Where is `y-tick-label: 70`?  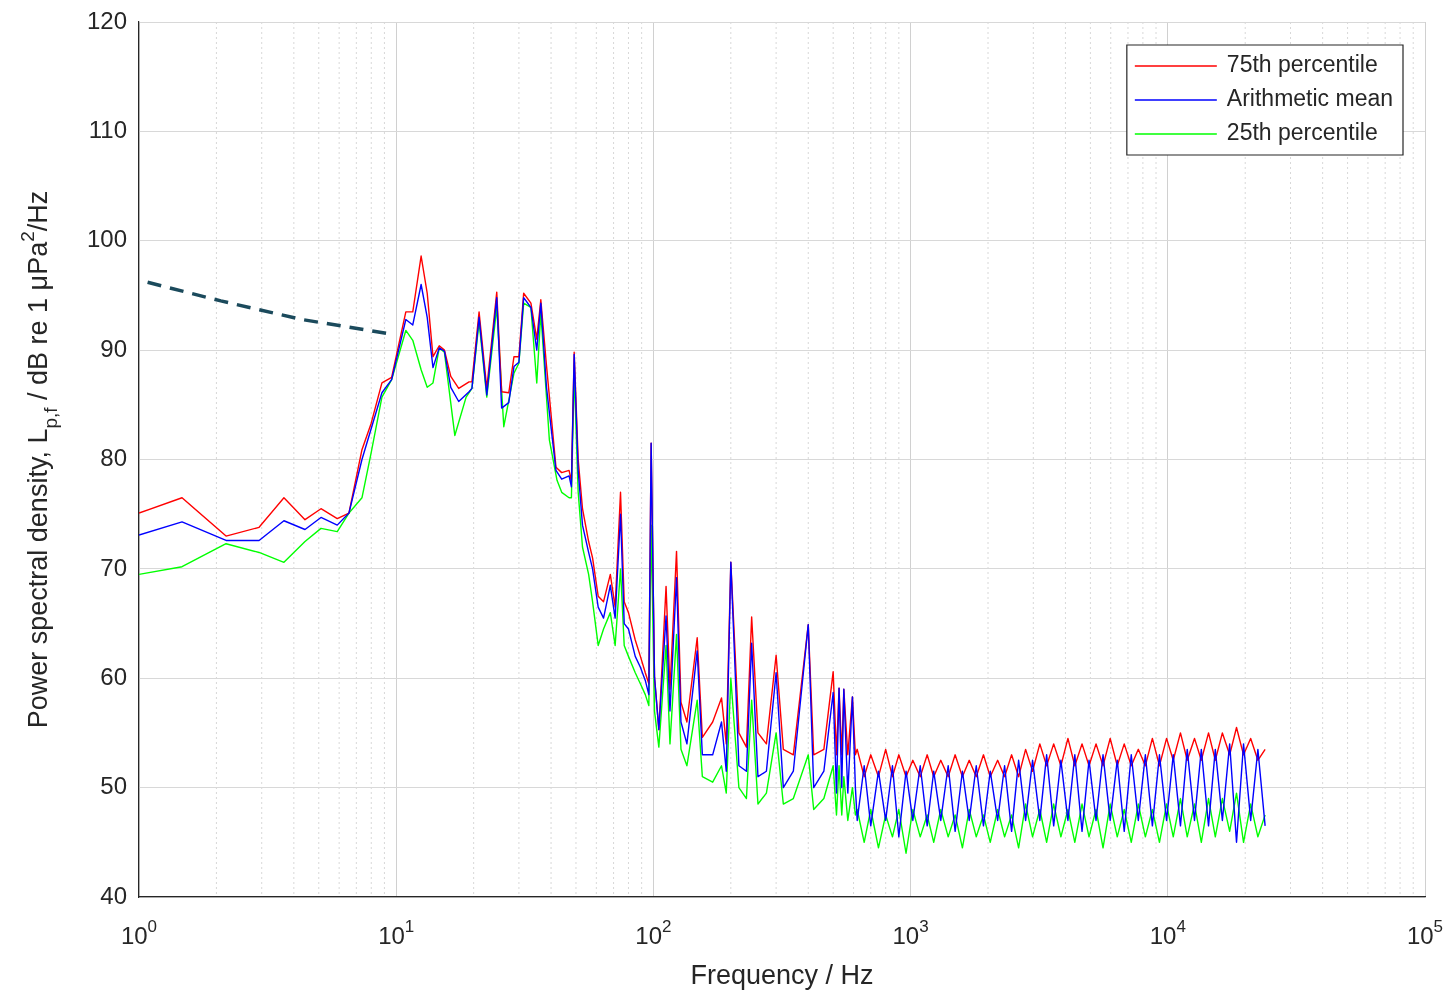
y-tick-label: 70 is located at coordinates (114, 567).